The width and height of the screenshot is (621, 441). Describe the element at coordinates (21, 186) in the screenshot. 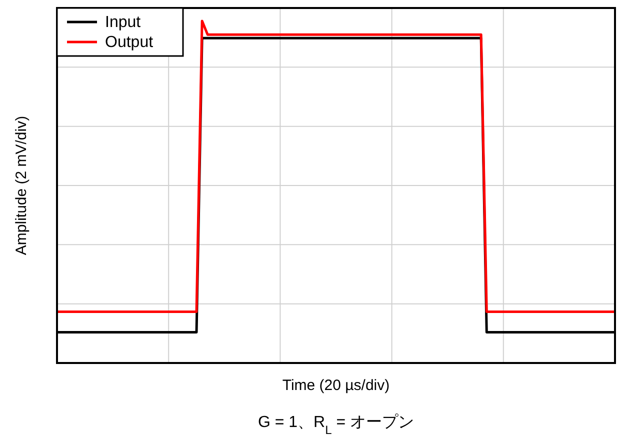

I see `y-axis-title: Amplitude (2 mV/div)` at that location.